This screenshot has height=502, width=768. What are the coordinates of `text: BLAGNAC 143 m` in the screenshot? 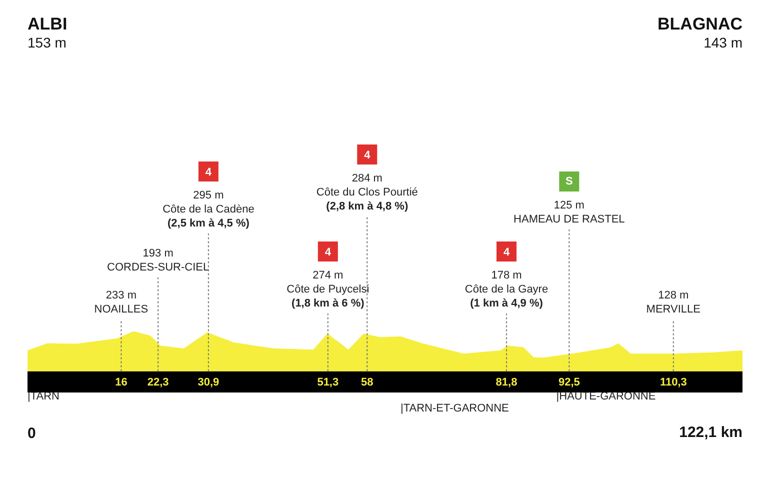 It's located at (700, 32).